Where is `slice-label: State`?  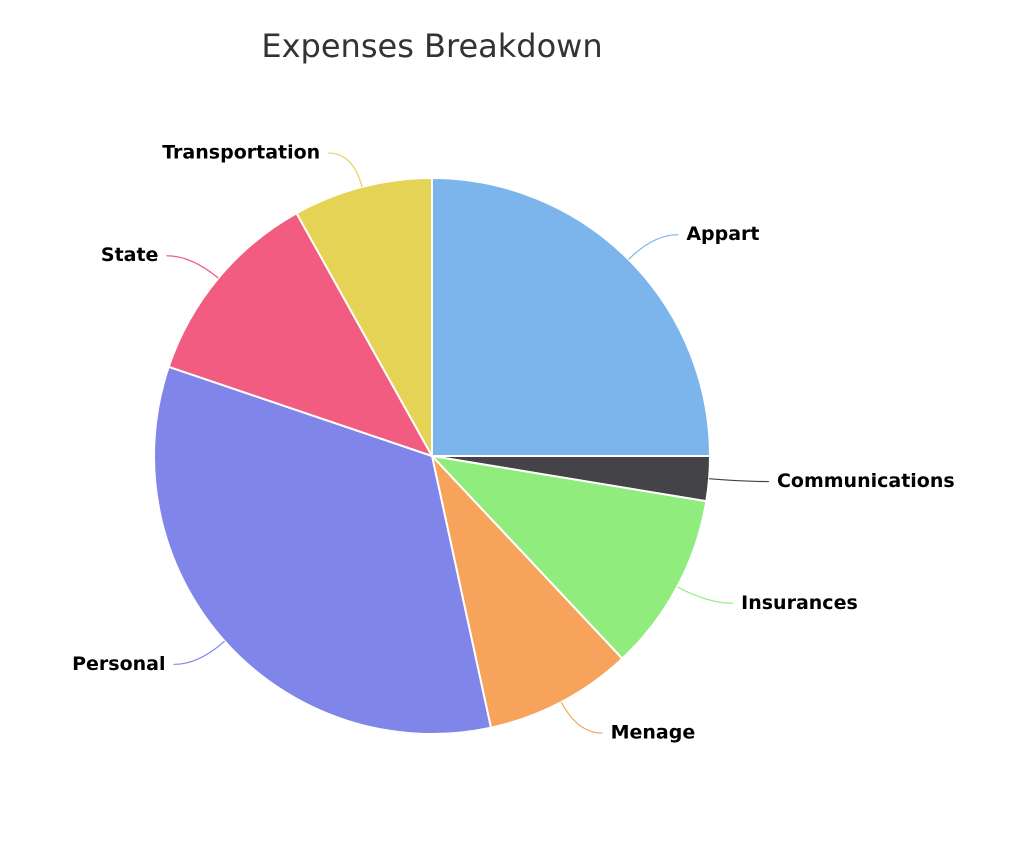
slice-label: State is located at coordinates (130, 255).